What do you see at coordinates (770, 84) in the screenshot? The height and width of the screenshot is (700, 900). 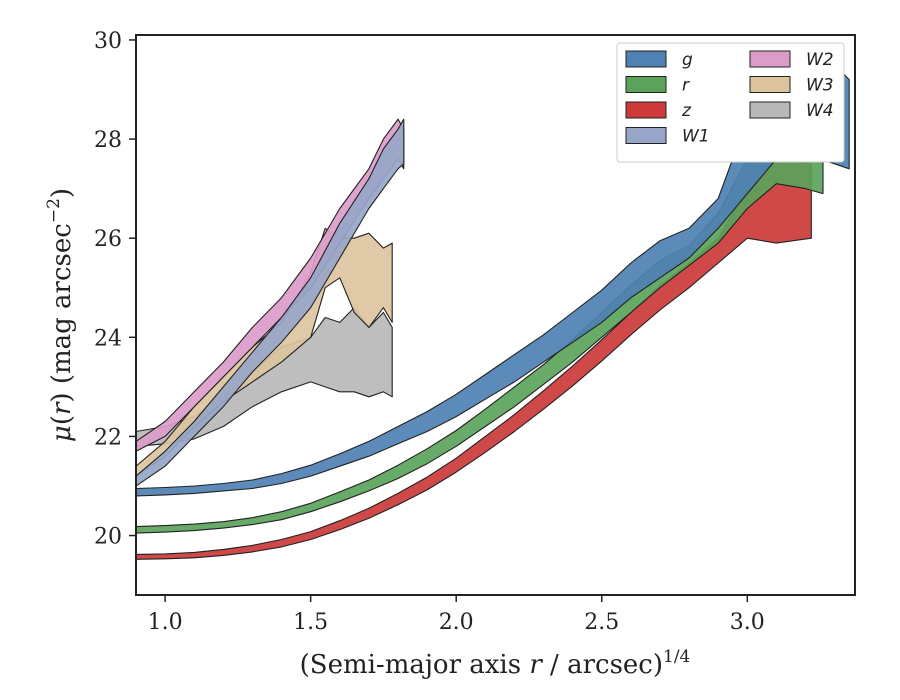 I see `legend-swatch-w3` at bounding box center [770, 84].